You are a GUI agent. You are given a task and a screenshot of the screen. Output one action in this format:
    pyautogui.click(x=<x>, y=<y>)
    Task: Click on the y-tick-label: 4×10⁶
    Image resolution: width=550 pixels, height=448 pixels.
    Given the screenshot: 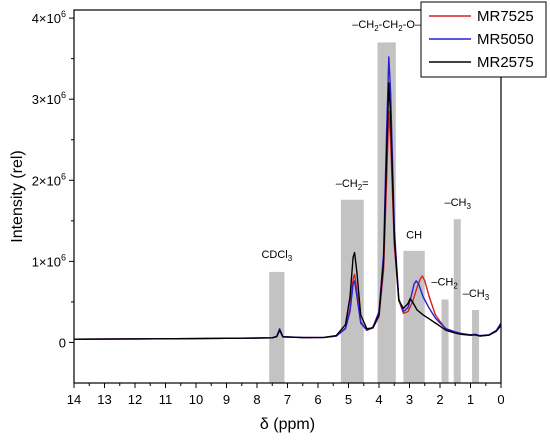 What is the action you would take?
    pyautogui.click(x=49, y=17)
    